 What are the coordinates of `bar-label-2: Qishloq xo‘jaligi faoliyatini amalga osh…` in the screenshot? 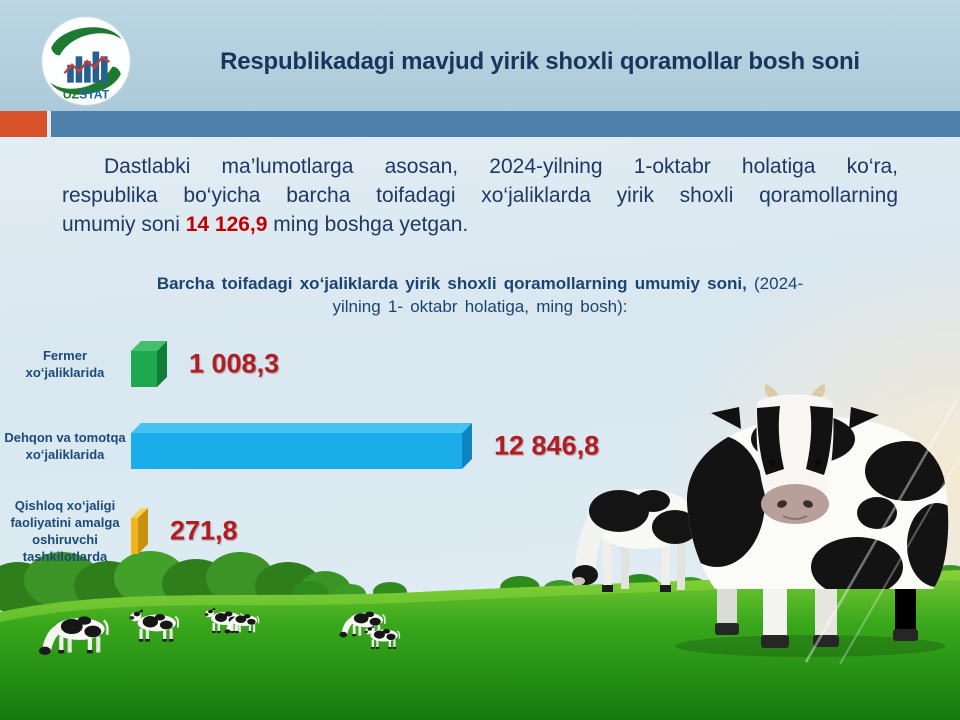 It's located at (65, 531).